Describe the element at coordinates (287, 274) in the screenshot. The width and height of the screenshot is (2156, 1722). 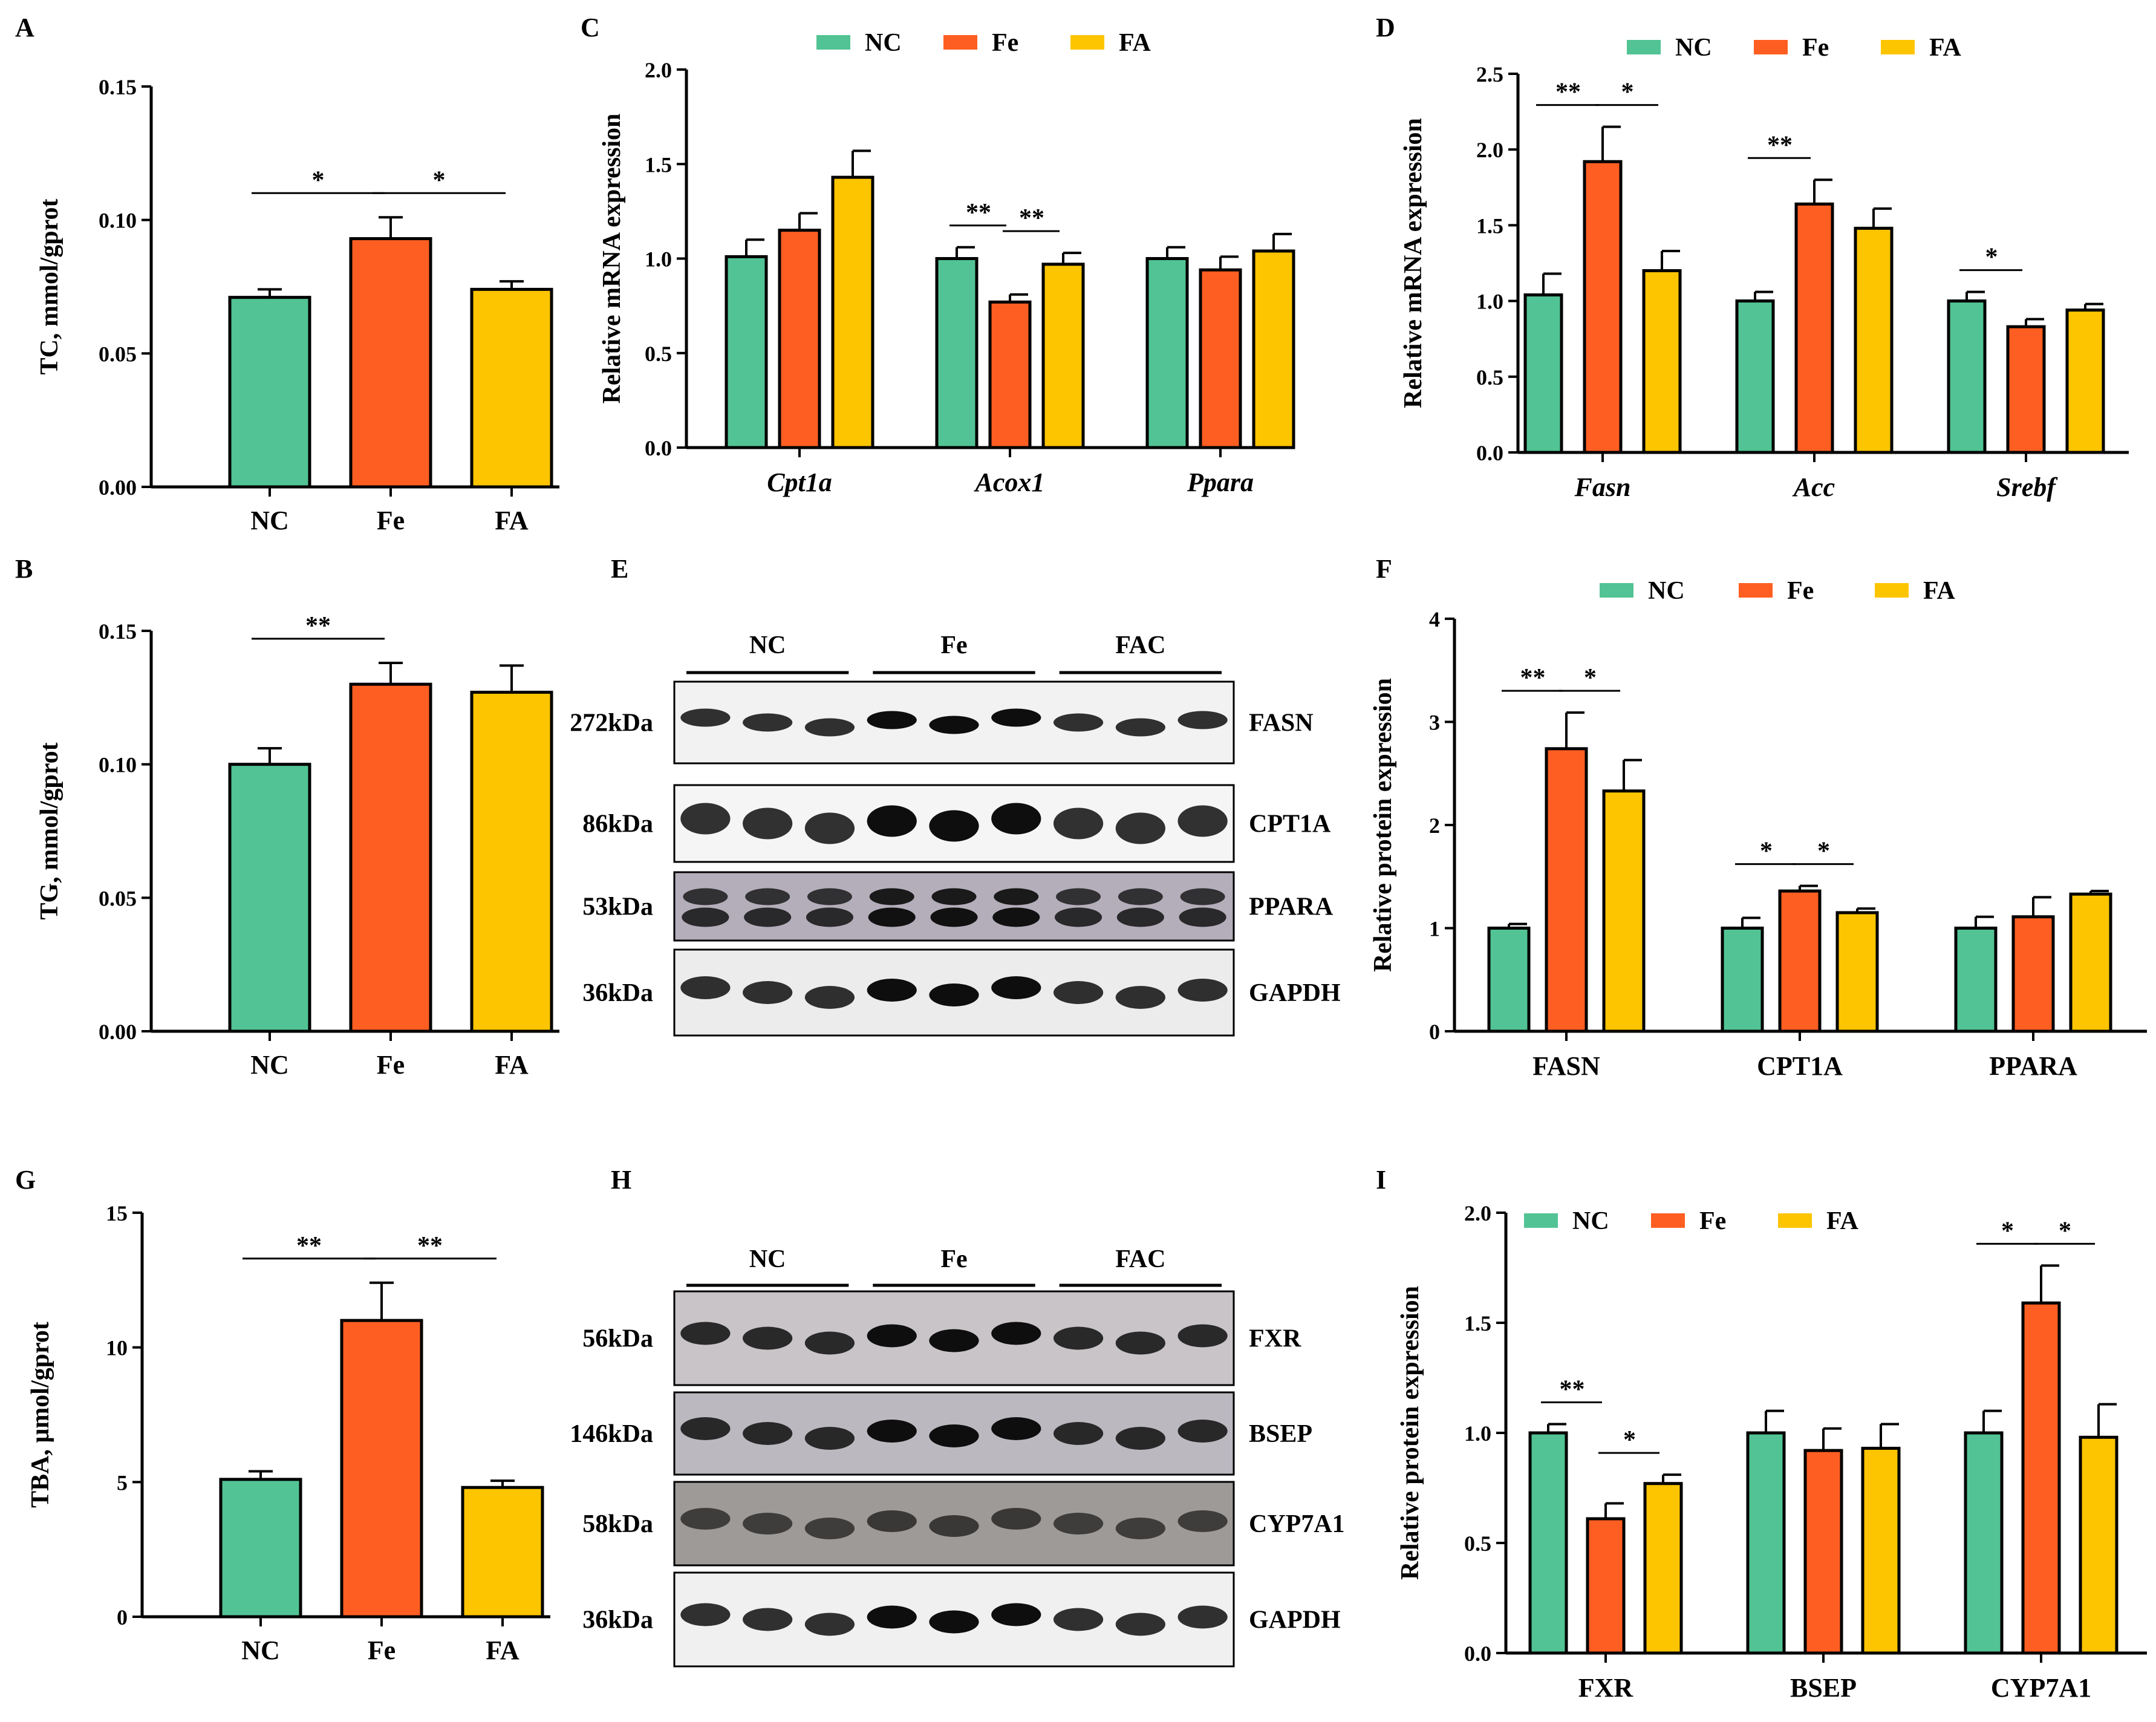
I see `panel-A: A 0.00 0.05 0.10 0.15 TC, mmol/gprot NC Fe FA * *` at that location.